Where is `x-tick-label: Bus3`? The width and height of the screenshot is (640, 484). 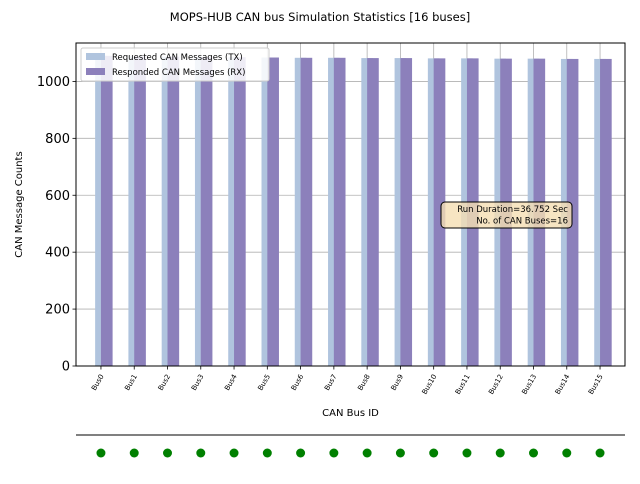
x-tick-label: Bus3 is located at coordinates (198, 382).